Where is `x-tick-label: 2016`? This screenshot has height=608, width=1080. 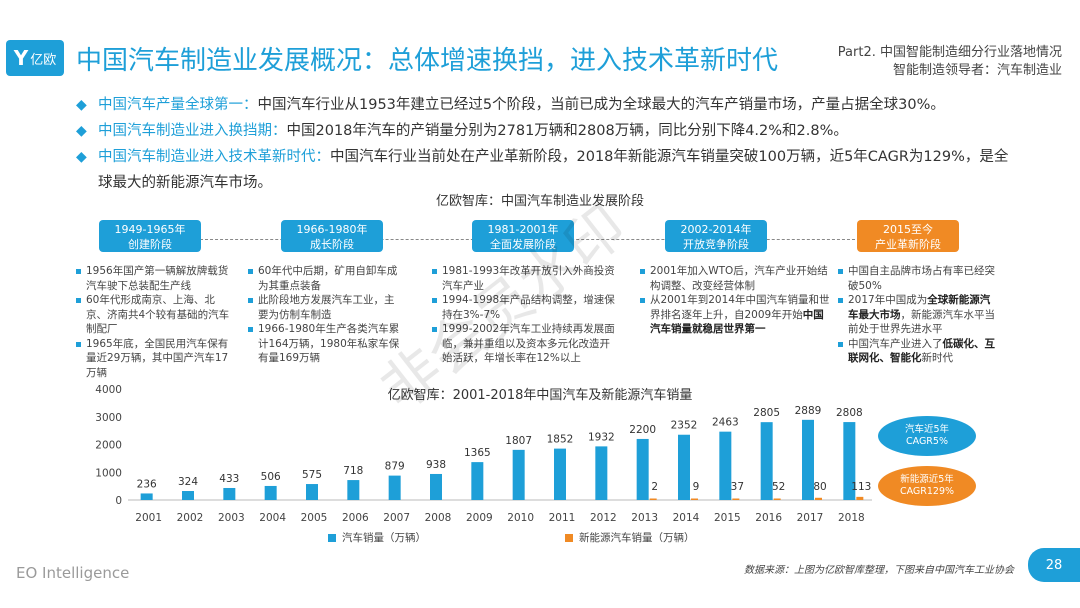 x-tick-label: 2016 is located at coordinates (768, 518).